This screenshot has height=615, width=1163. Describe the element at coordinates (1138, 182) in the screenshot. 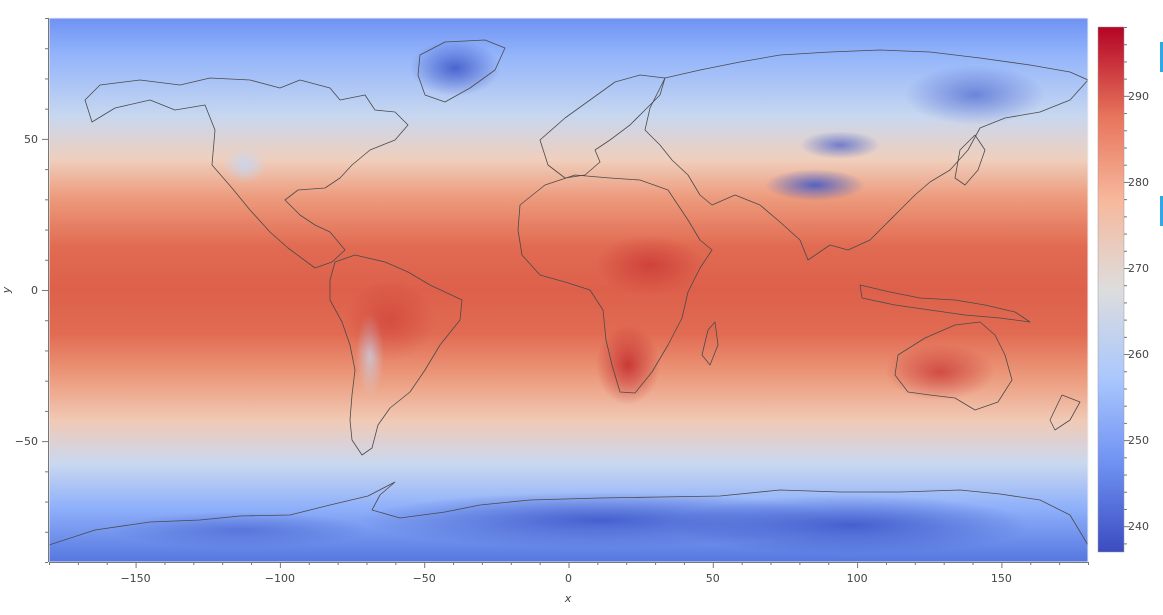

I see `colorbar-tick-label: 280` at that location.